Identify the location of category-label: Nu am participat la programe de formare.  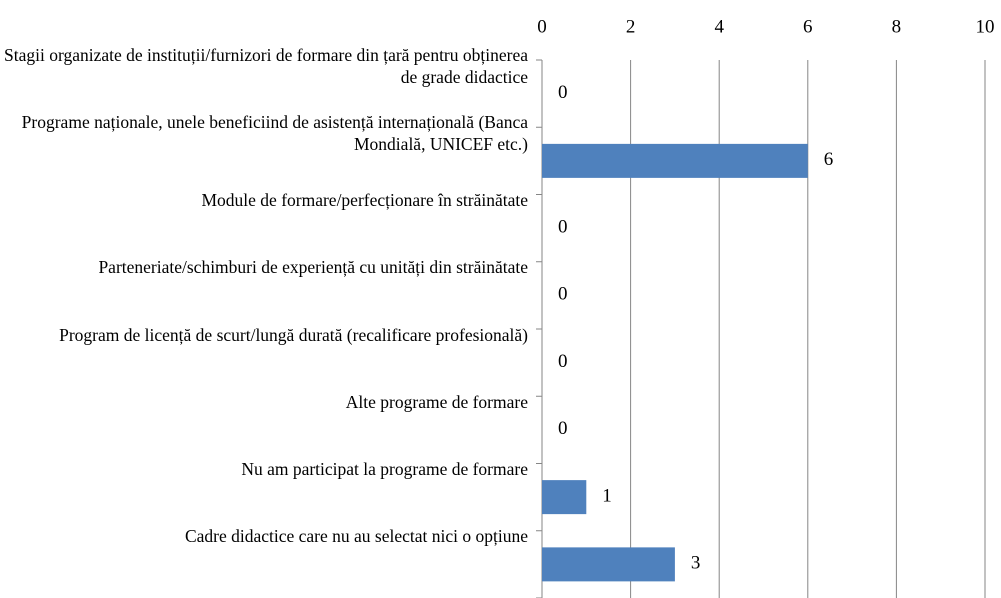
(384, 469).